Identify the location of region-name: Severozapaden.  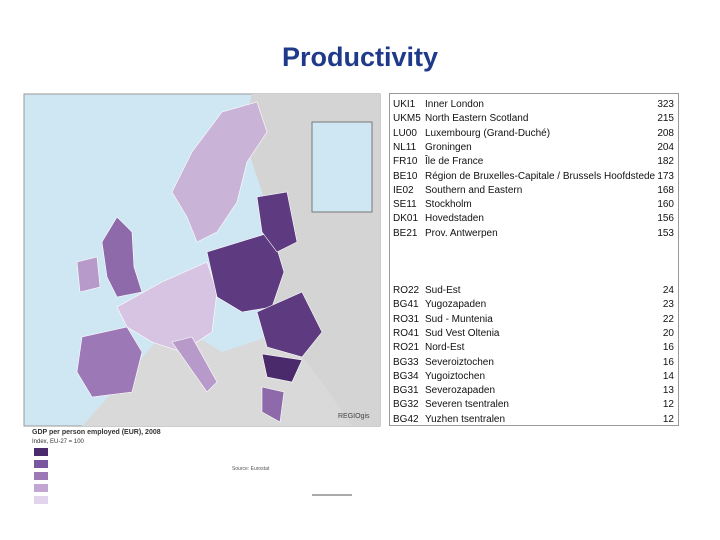
(460, 391).